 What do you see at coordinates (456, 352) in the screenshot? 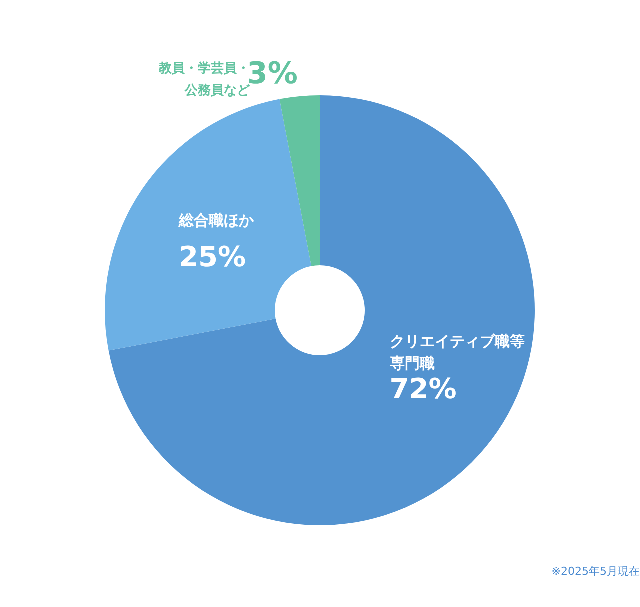
I see `slice-label: クリエイティブ職等専門職` at bounding box center [456, 352].